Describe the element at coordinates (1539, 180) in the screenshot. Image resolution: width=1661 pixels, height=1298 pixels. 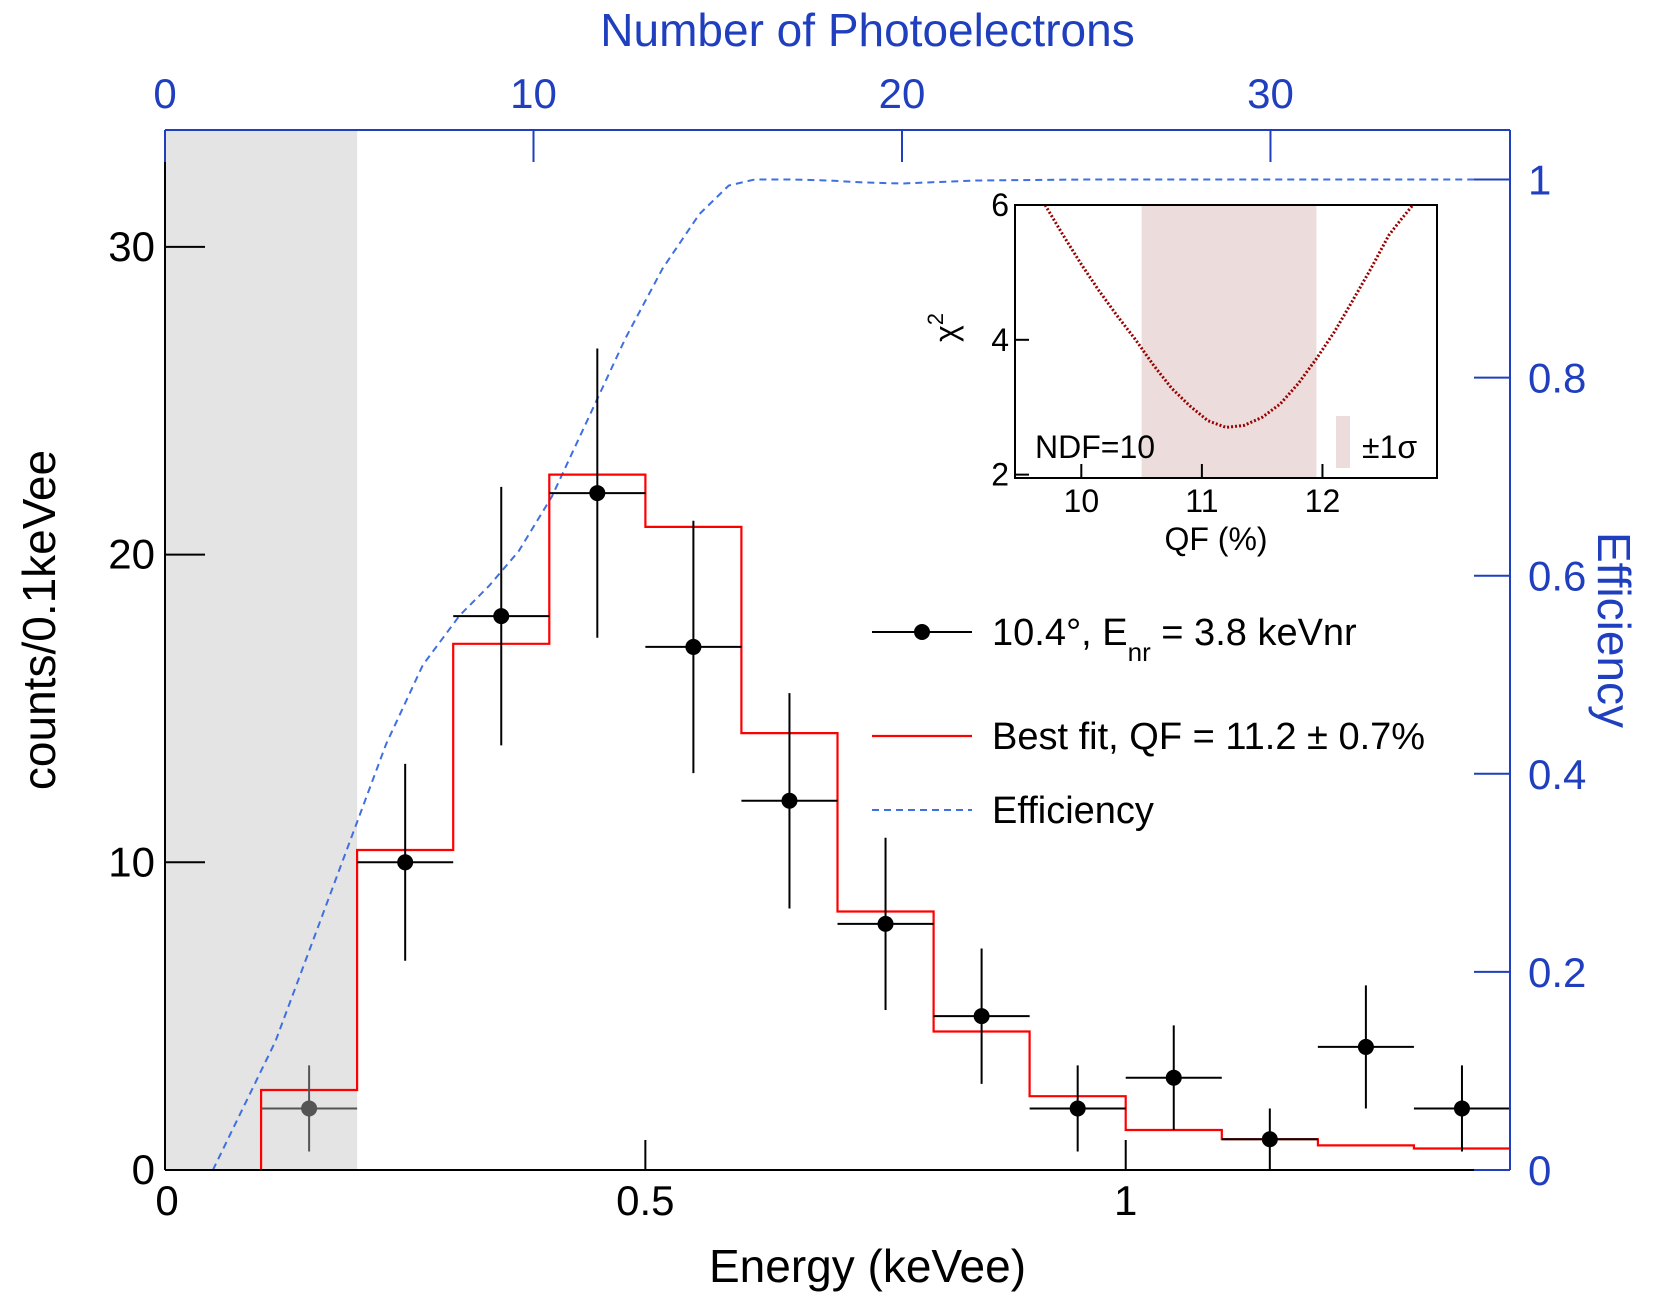
I see `y2-tick-label: 1` at that location.